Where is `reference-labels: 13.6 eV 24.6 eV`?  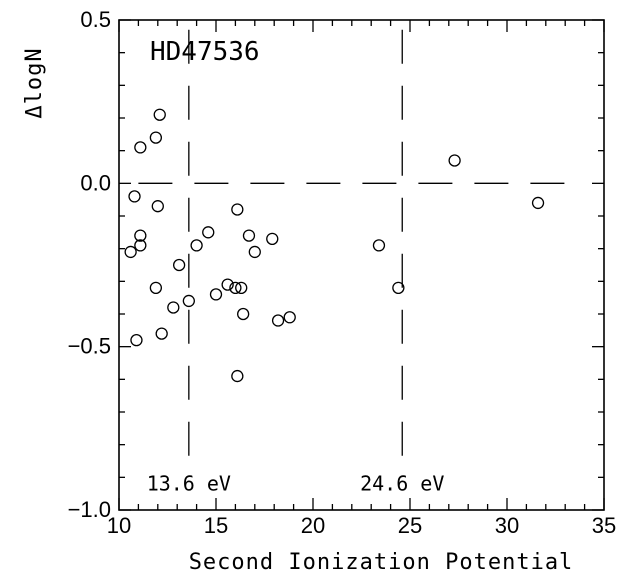
reference-labels: 13.6 eV 24.6 eV is located at coordinates (296, 483).